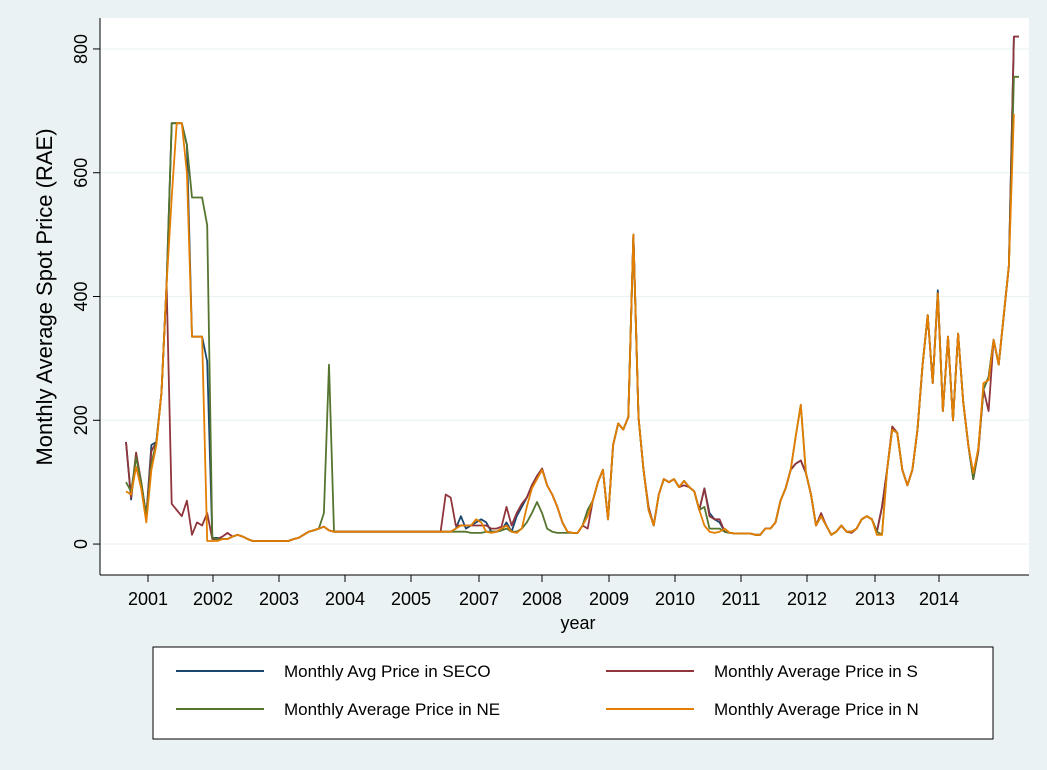 This screenshot has height=770, width=1047. Describe the element at coordinates (81, 420) in the screenshot. I see `y-tick-label: 200` at that location.